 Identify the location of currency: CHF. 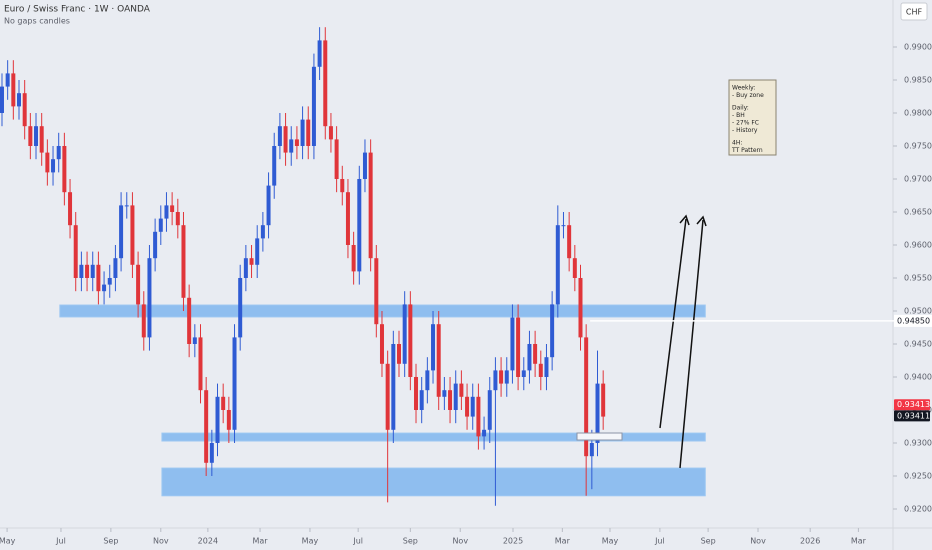
(914, 12).